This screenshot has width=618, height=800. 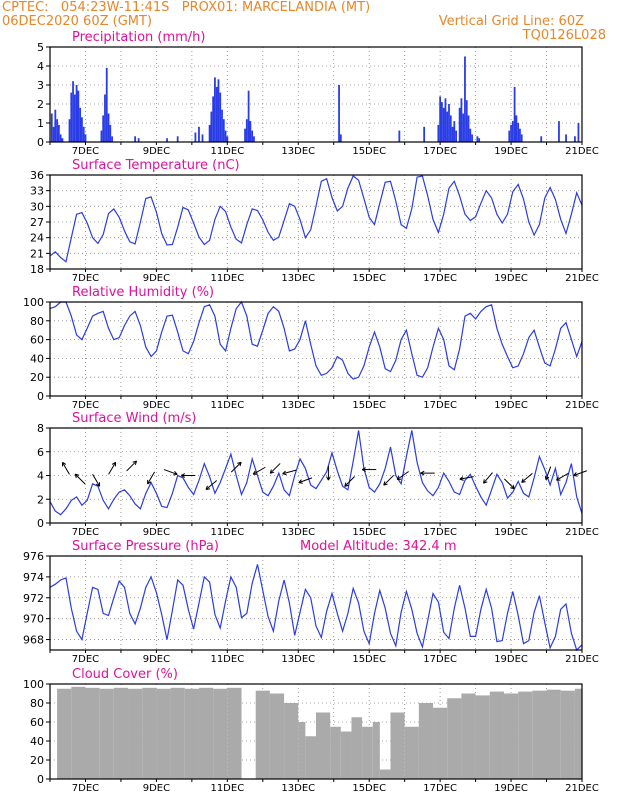 What do you see at coordinates (564, 35) in the screenshot?
I see `model-code: TQ0126L028` at bounding box center [564, 35].